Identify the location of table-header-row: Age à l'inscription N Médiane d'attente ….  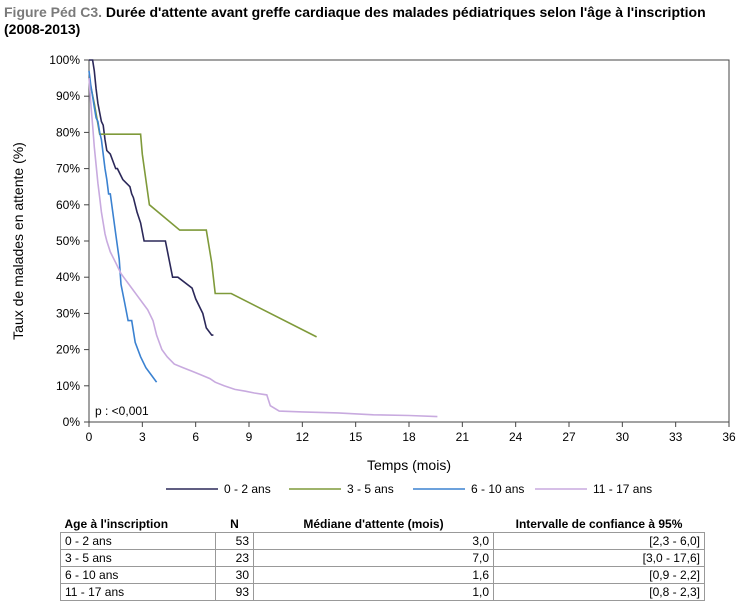
(382, 524).